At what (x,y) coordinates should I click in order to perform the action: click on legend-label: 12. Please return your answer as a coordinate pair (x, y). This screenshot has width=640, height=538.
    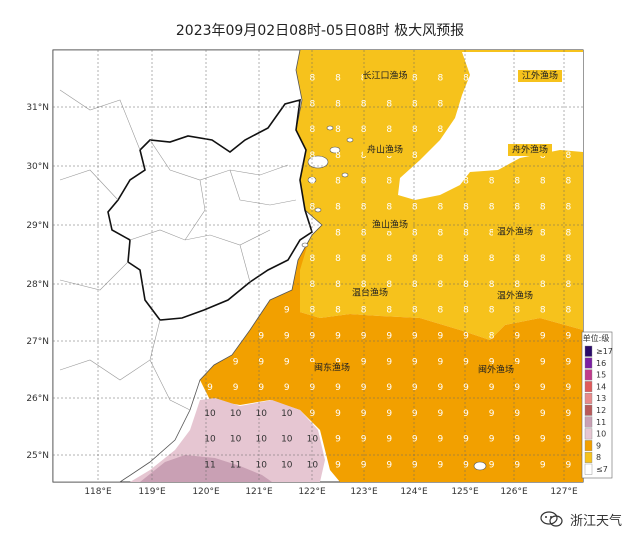
    Looking at the image, I should click on (601, 410).